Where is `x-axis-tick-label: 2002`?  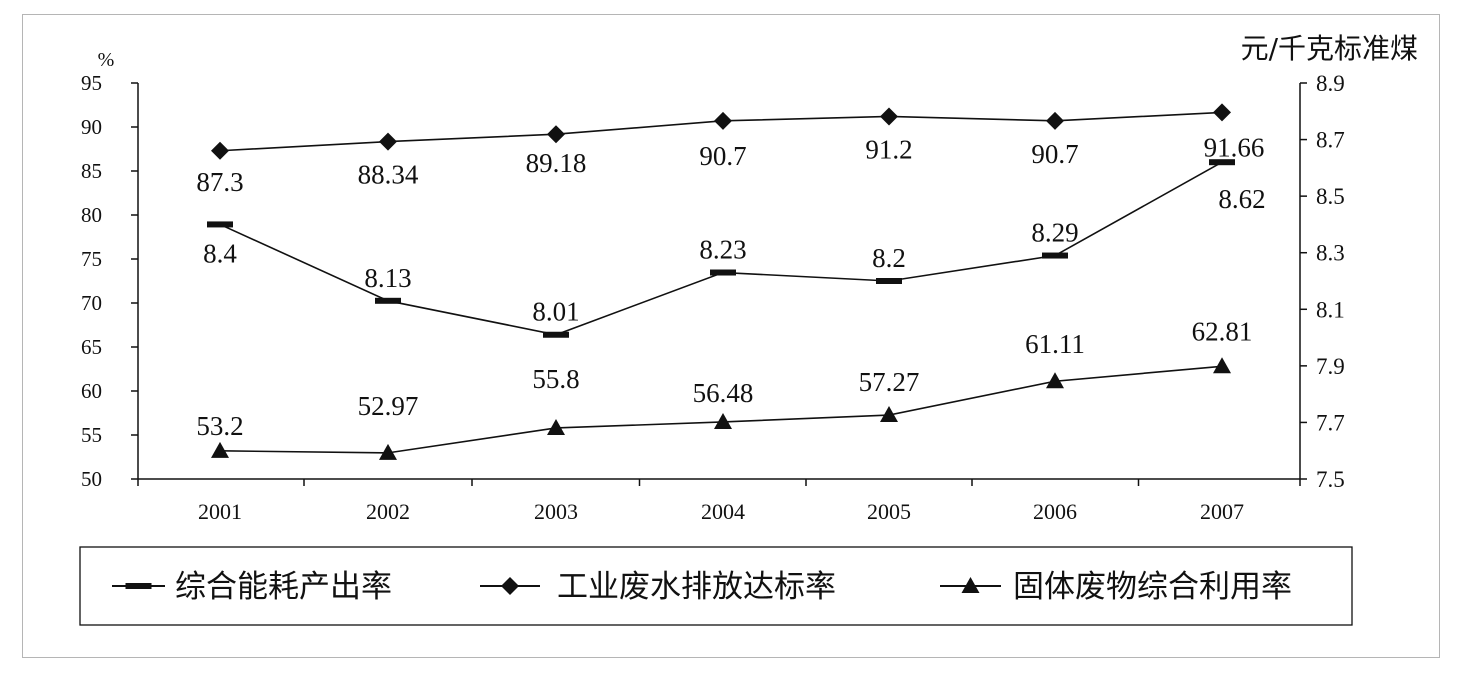 x-axis-tick-label: 2002 is located at coordinates (388, 511).